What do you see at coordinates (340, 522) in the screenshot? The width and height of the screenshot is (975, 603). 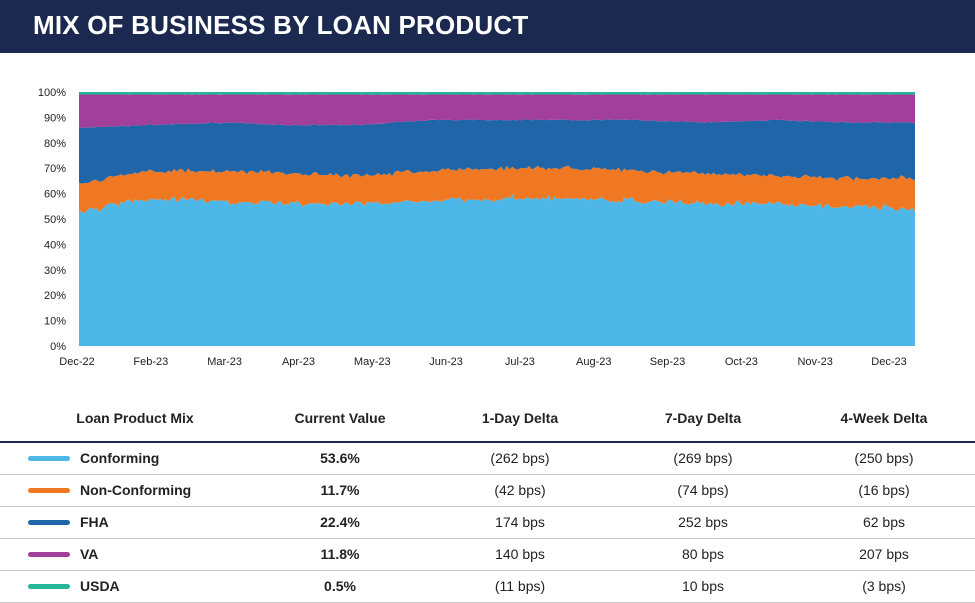 I see `row-current-value: 22.4%` at bounding box center [340, 522].